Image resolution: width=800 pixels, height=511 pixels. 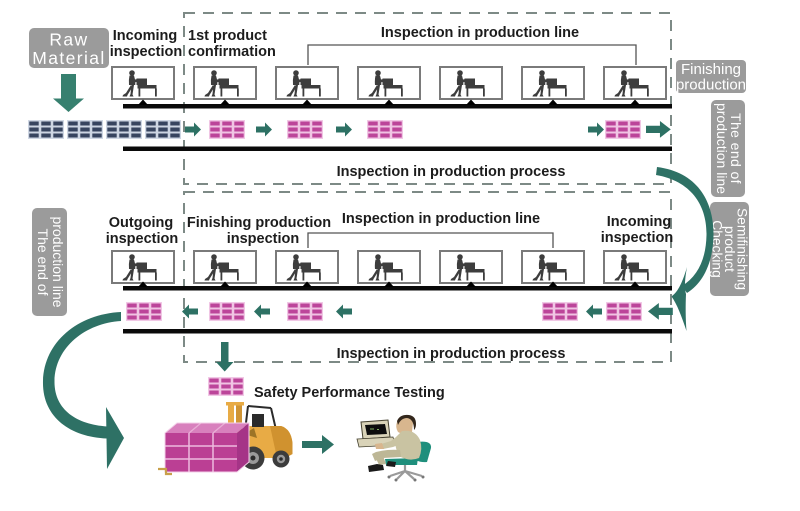 I want to click on svg-text: Safety Performance Testing, so click(x=349, y=393).